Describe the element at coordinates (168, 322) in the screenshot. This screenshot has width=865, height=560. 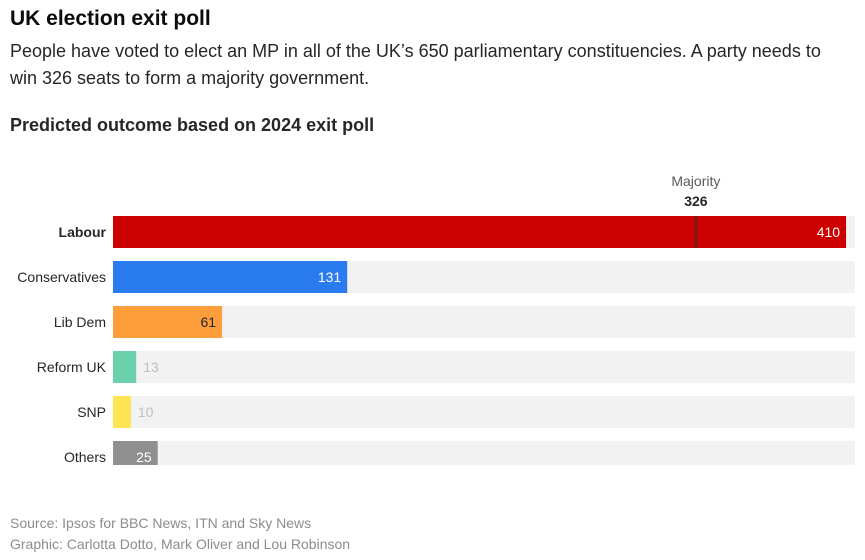
I see `bar-lib-dem` at that location.